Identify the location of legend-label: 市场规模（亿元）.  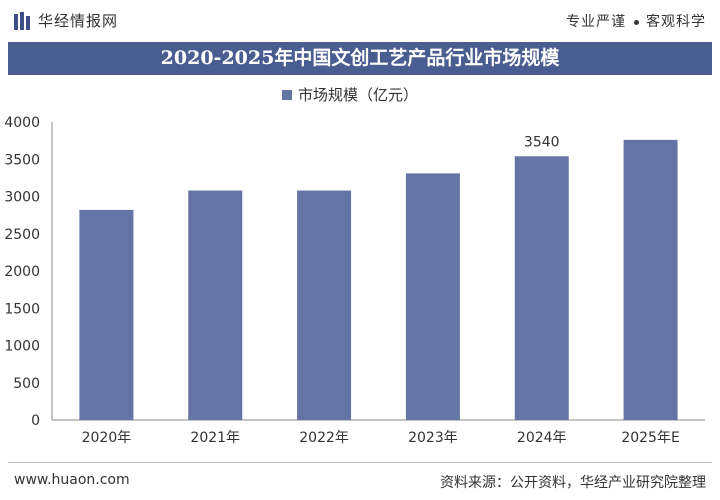
(358, 95).